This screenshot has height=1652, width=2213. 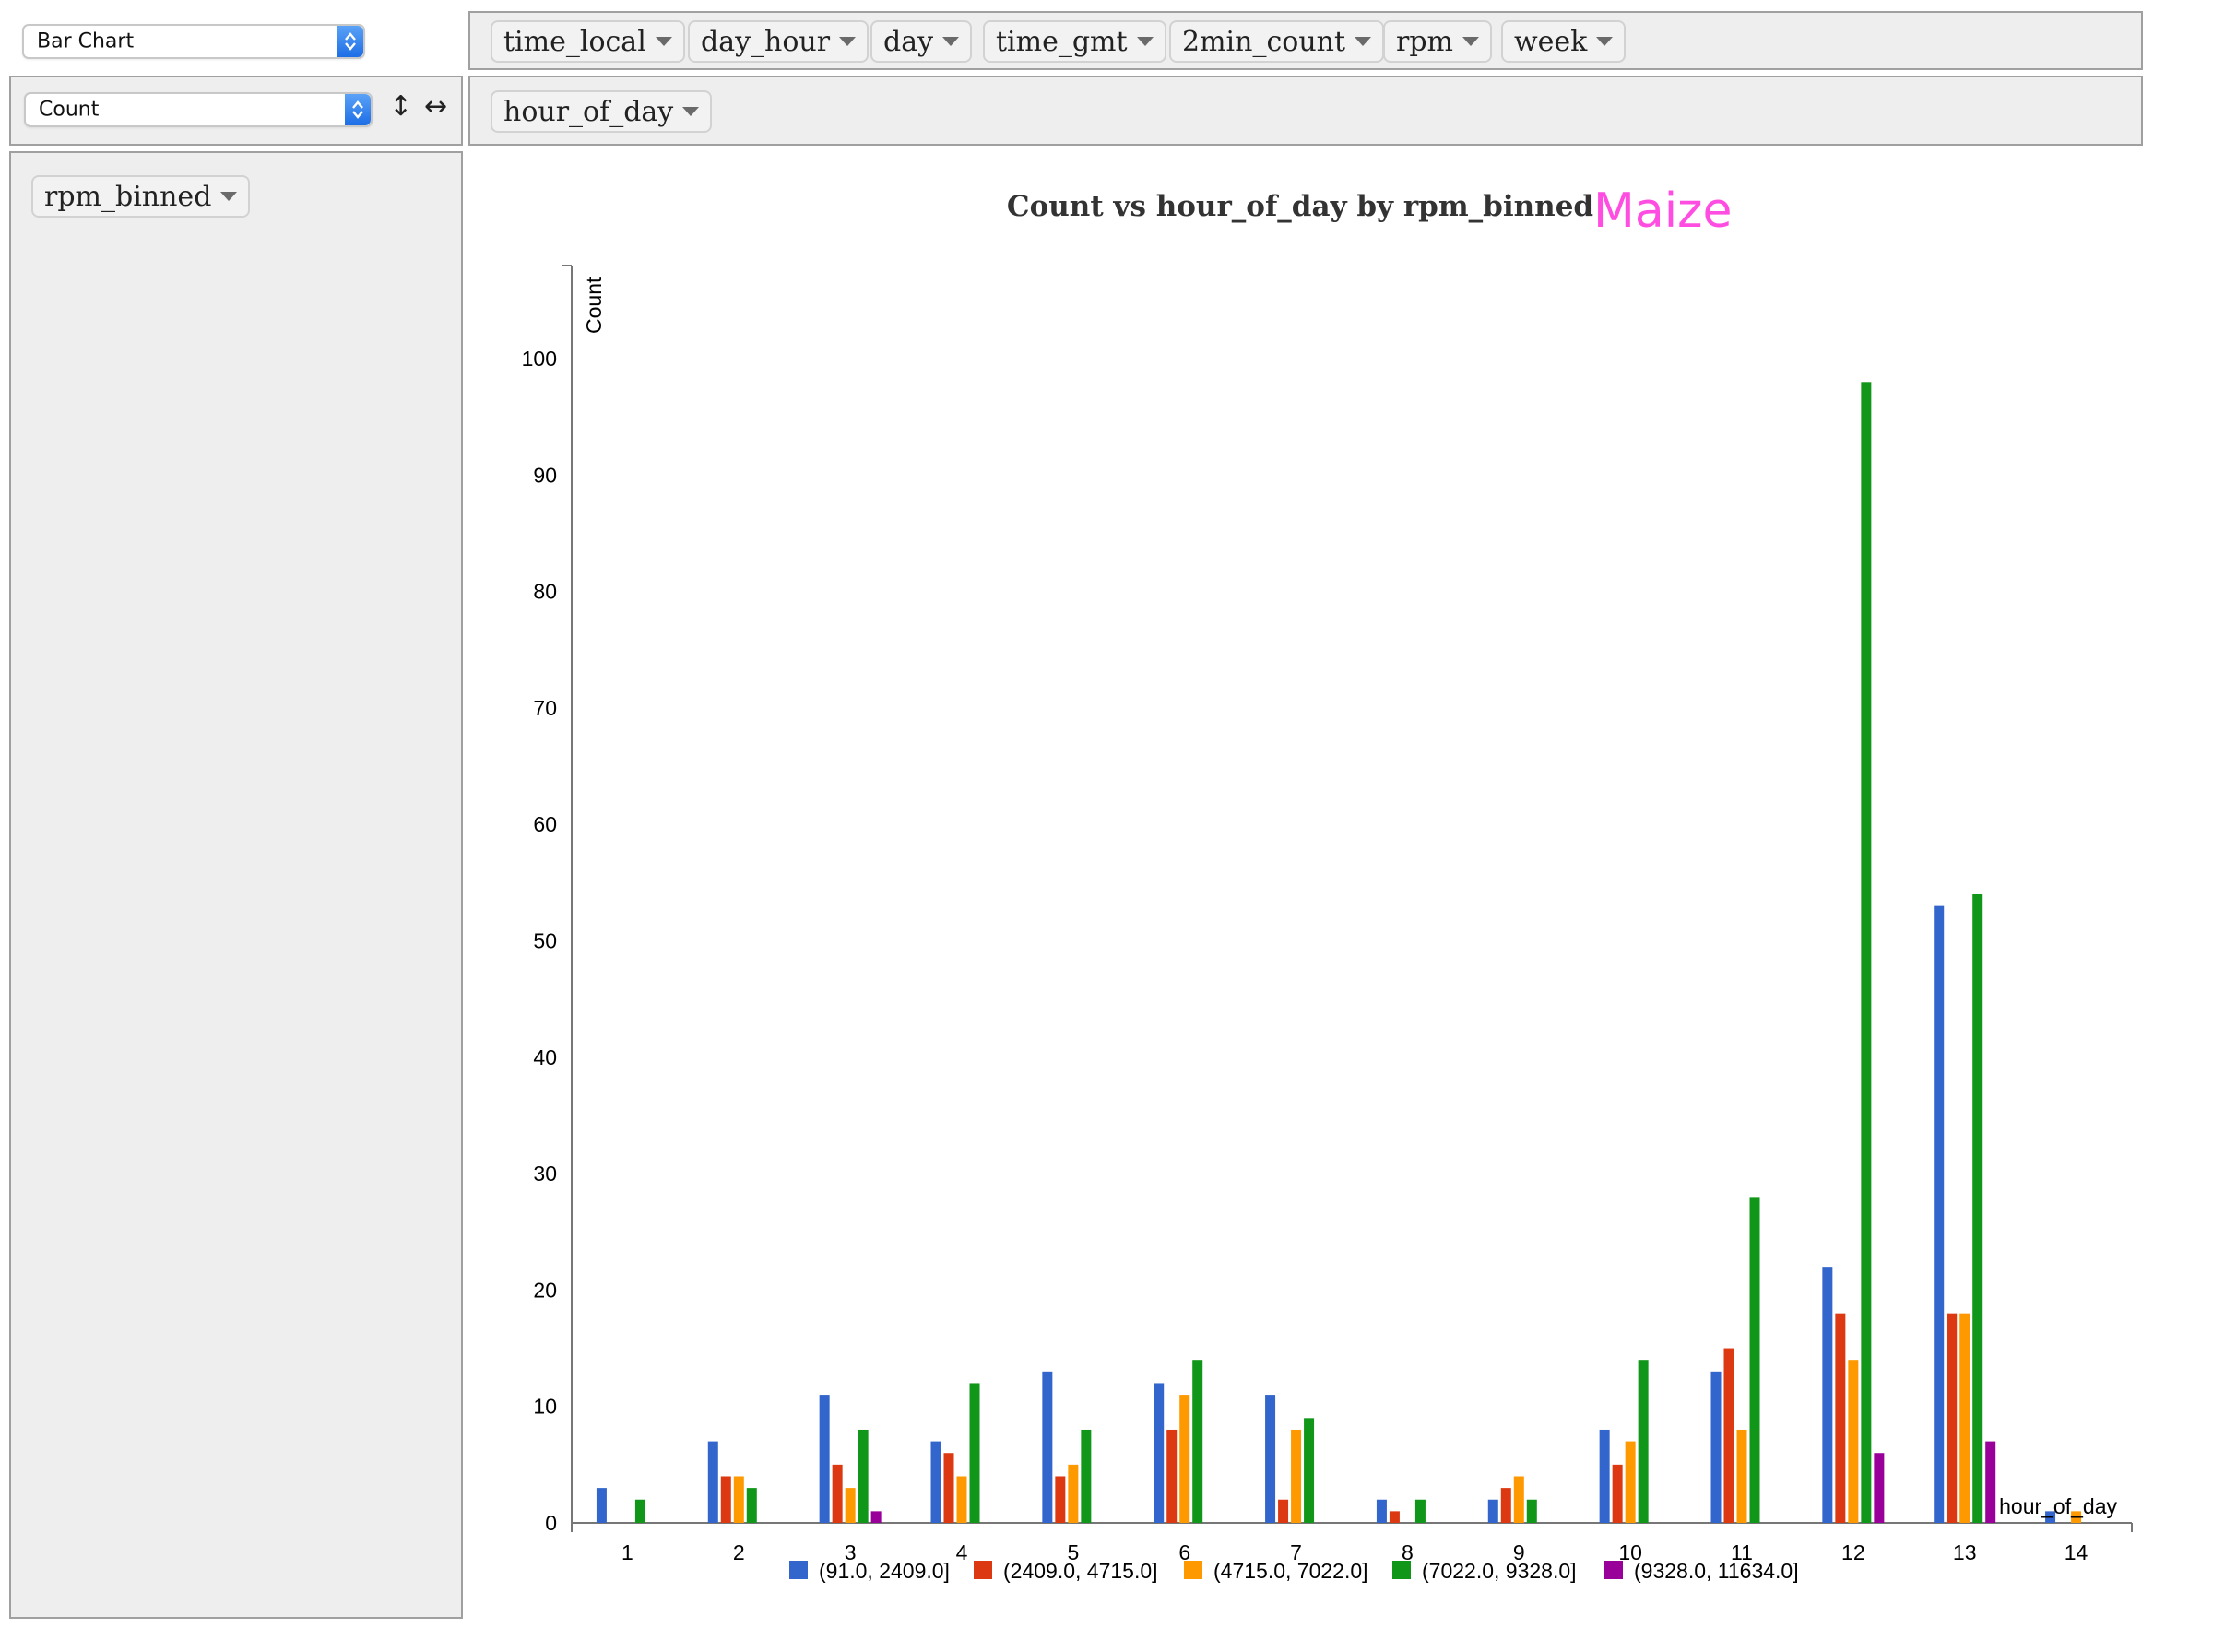 What do you see at coordinates (436, 106) in the screenshot?
I see `col-sort-icon: ↔` at bounding box center [436, 106].